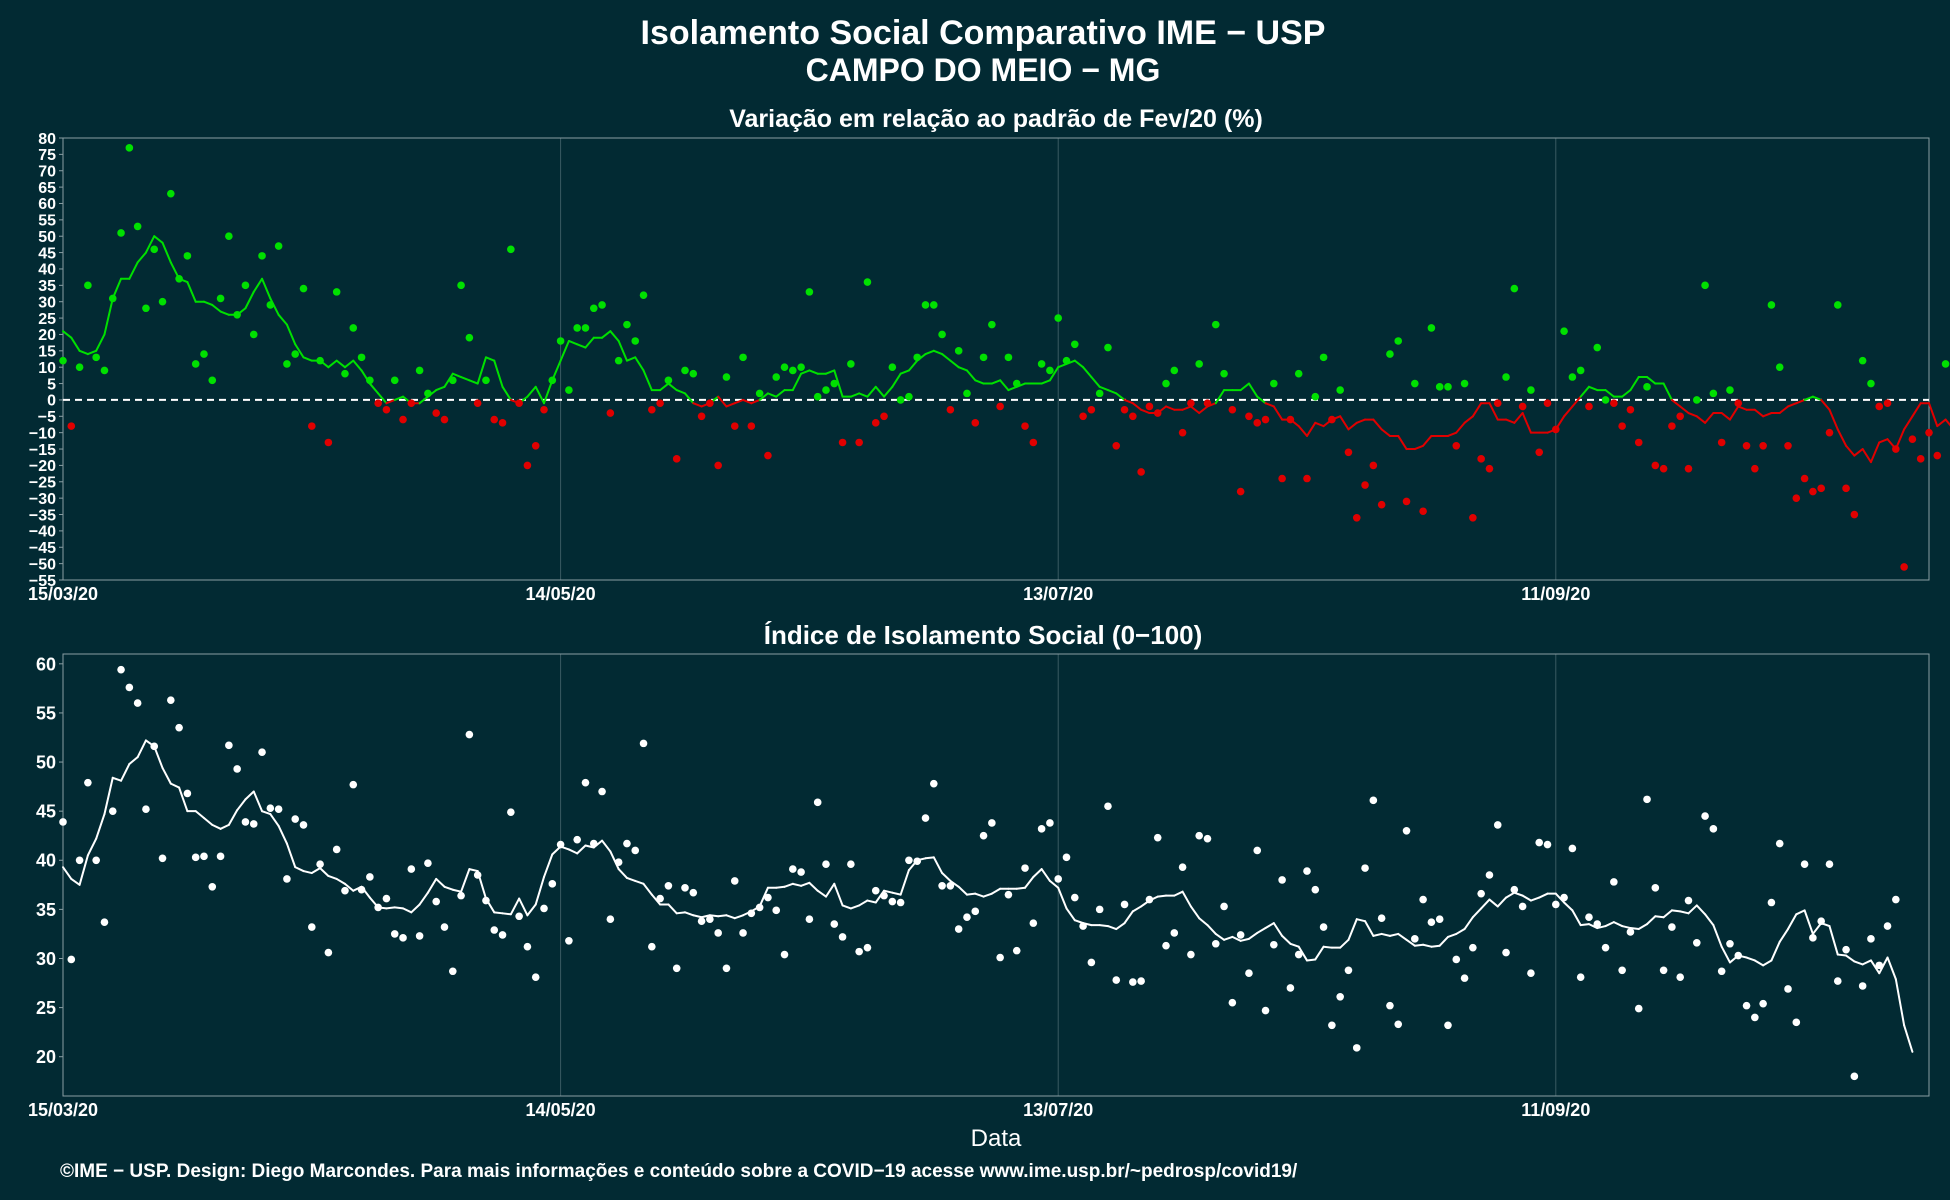 The image size is (1950, 1200). Describe the element at coordinates (47, 335) in the screenshot. I see `y-tick-label: 20` at that location.